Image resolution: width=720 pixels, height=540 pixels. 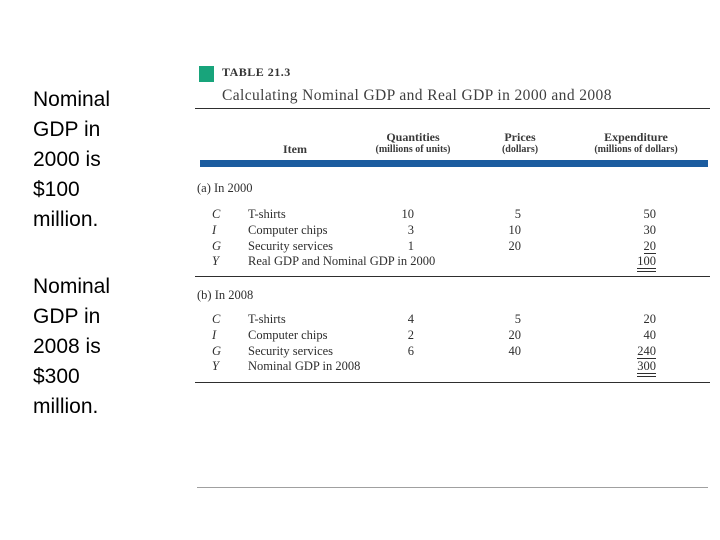 What do you see at coordinates (646, 263) in the screenshot?
I see `row-expenditure-total: 100` at bounding box center [646, 263].